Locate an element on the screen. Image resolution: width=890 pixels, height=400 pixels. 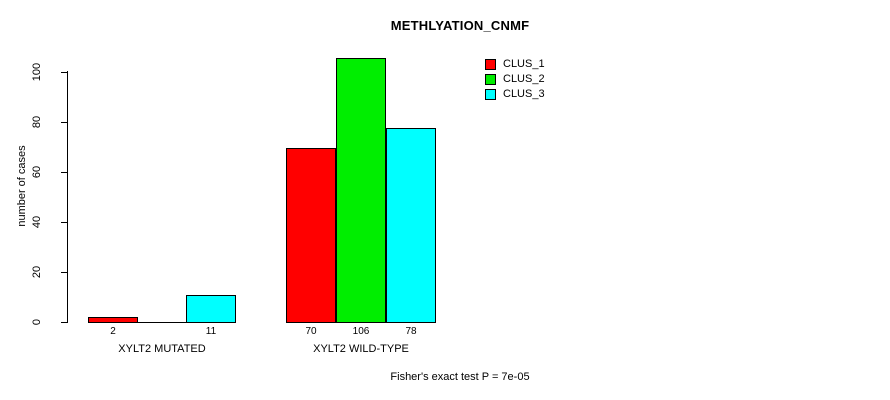
chart-title: METHLYATION_CNMF is located at coordinates (460, 25).